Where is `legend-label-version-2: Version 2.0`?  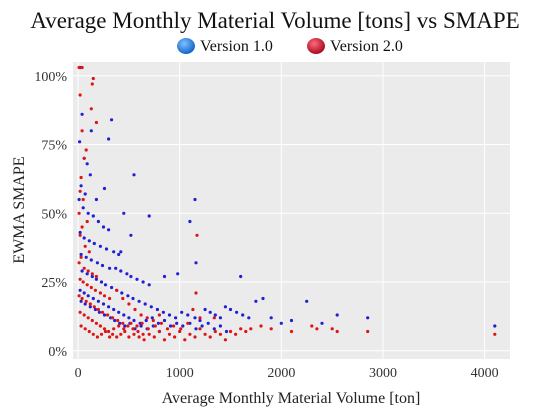 legend-label-version-2: Version 2.0 is located at coordinates (366, 46).